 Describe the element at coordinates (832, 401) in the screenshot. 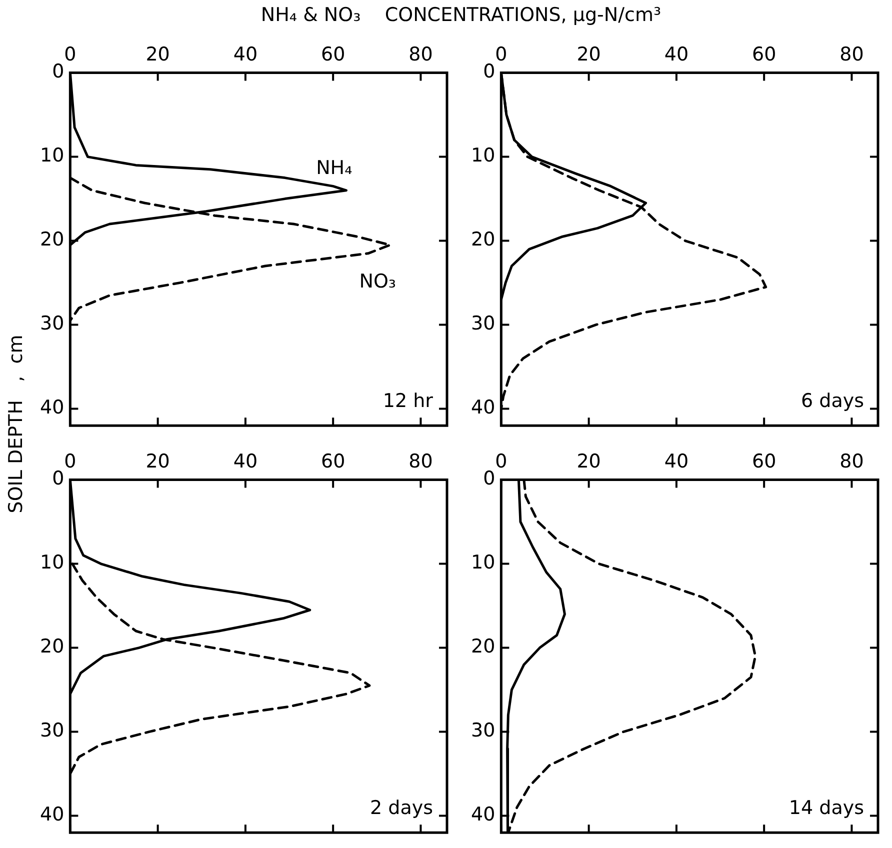

I see `annotation: 6 days` at that location.